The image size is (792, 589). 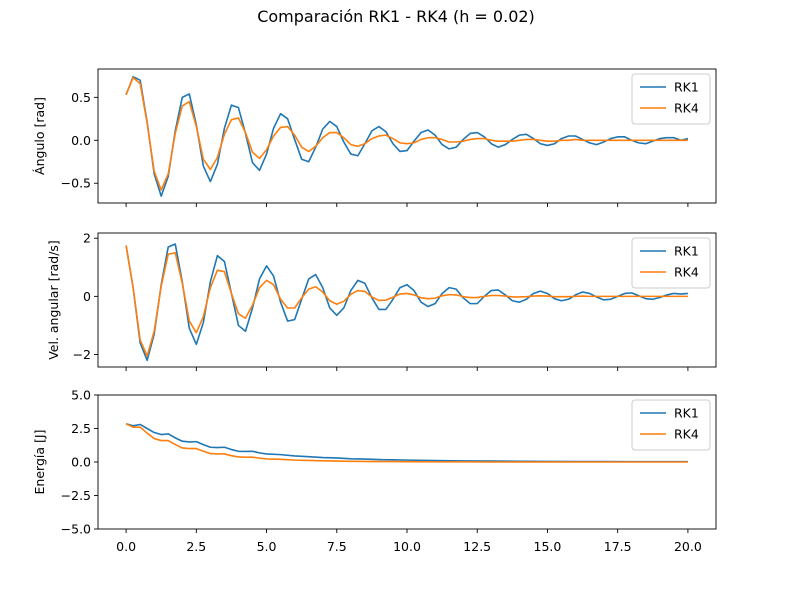 I want to click on y-tick-label: 2, so click(x=87, y=238).